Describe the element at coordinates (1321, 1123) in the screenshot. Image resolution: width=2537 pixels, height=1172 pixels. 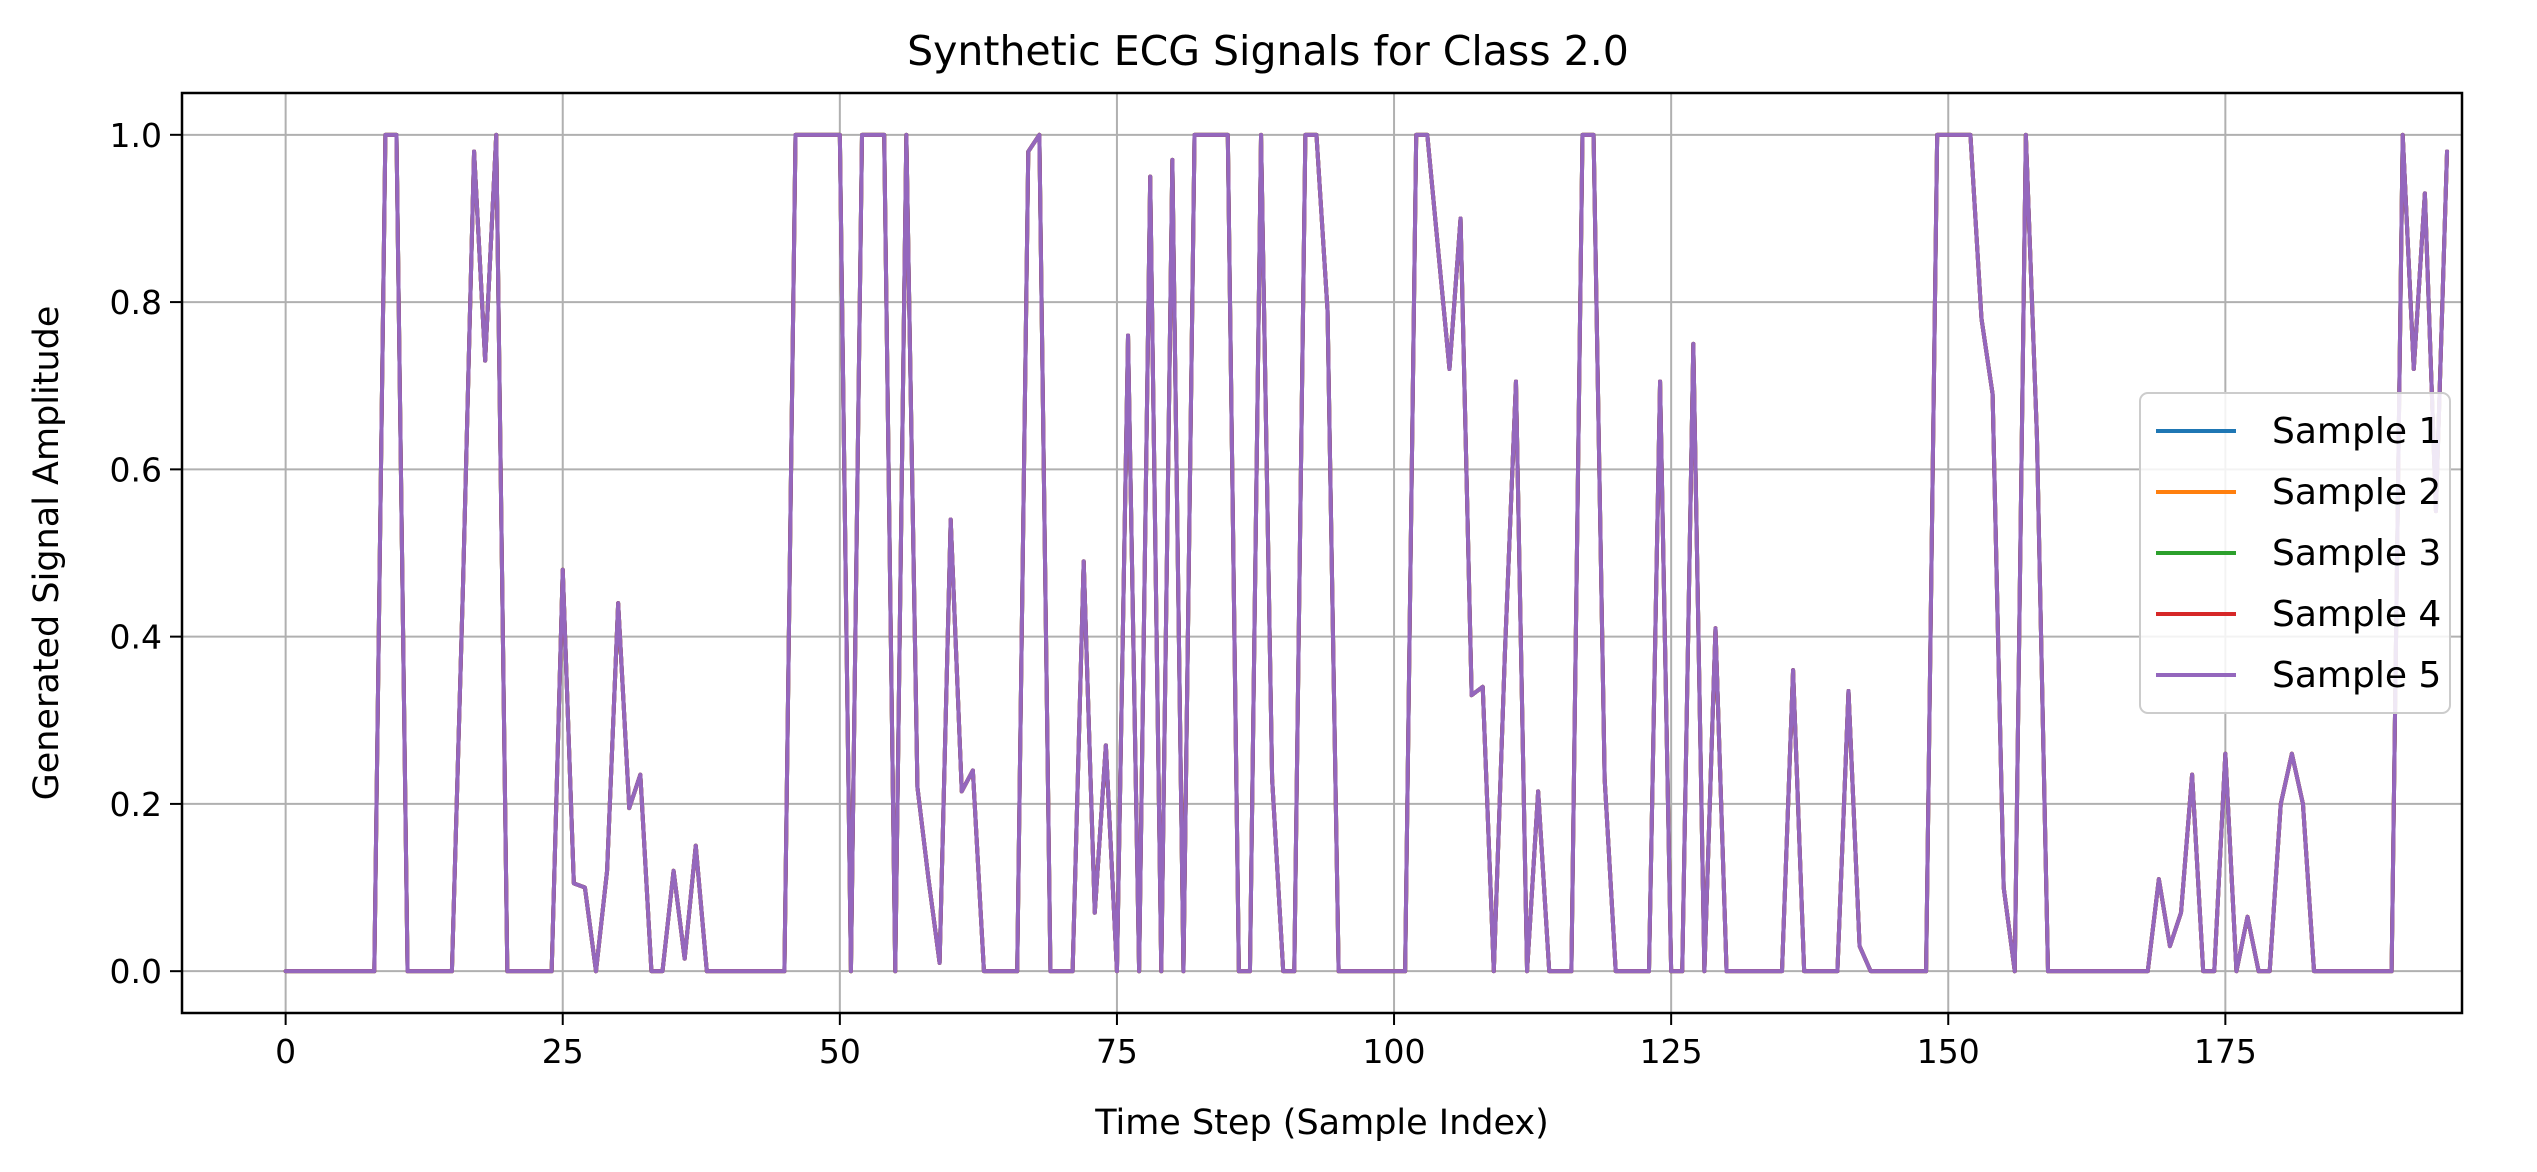
I see `x-axis-label: Time Step (Sample Index)` at that location.